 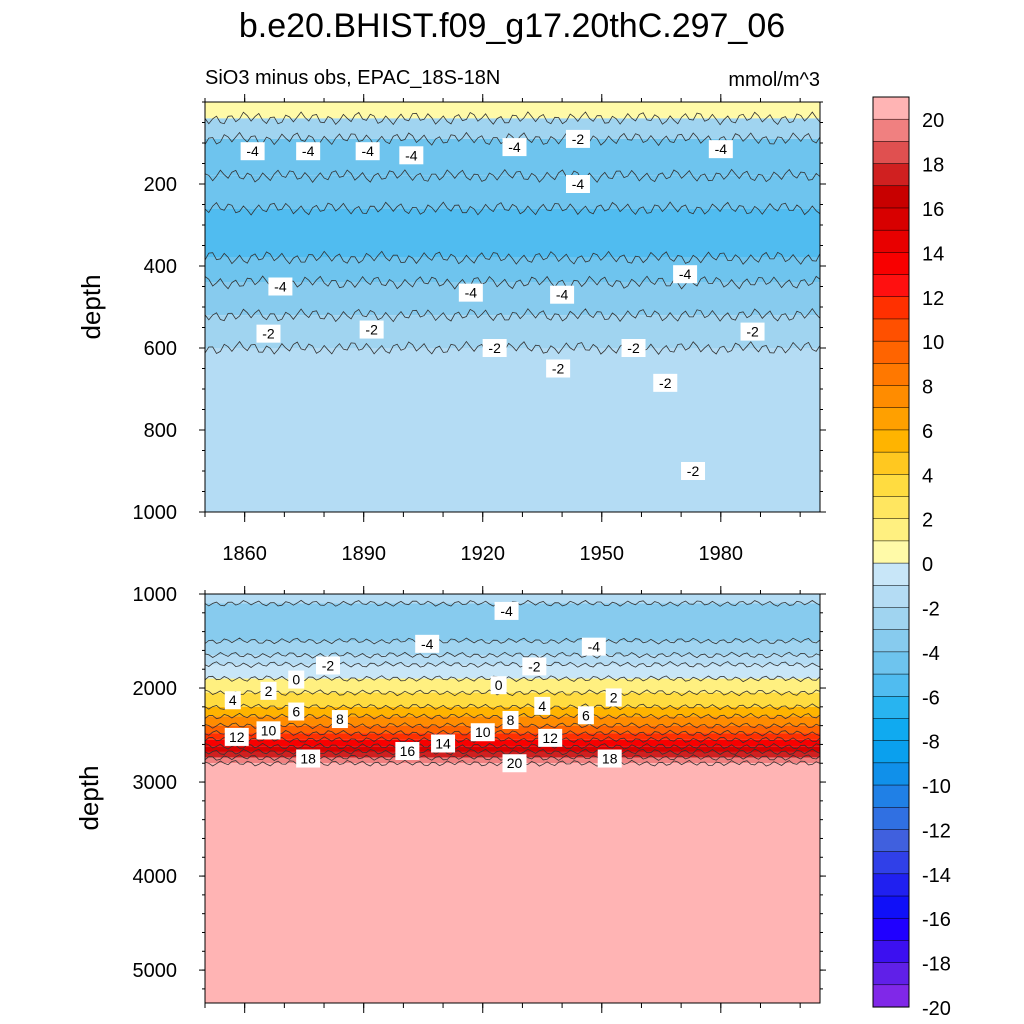 What do you see at coordinates (936, 876) in the screenshot?
I see `colorbar-label: -14` at bounding box center [936, 876].